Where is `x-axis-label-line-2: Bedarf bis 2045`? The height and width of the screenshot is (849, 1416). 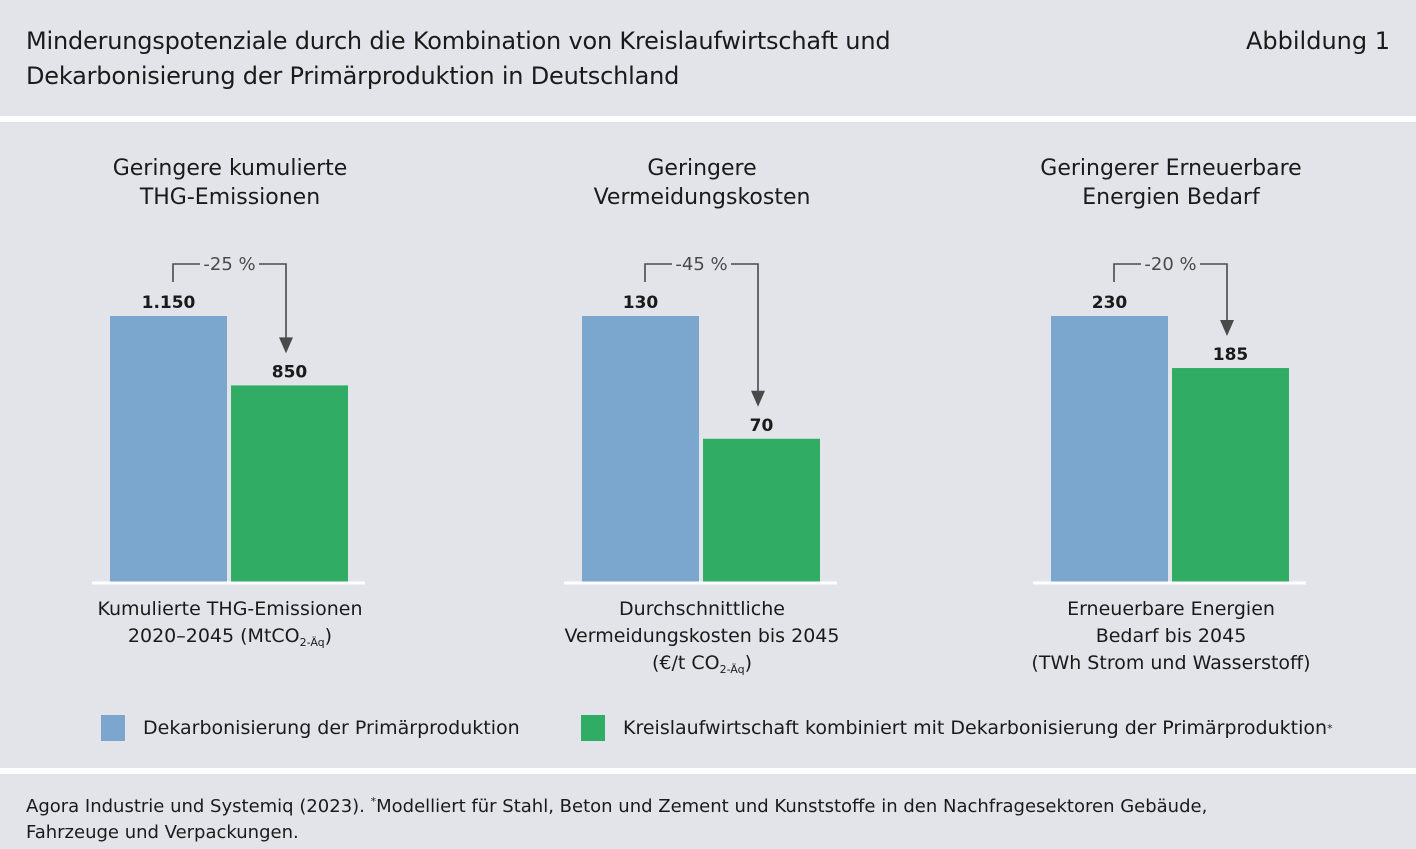
x-axis-label-line-2: Bedarf bis 2045 is located at coordinates (1171, 636).